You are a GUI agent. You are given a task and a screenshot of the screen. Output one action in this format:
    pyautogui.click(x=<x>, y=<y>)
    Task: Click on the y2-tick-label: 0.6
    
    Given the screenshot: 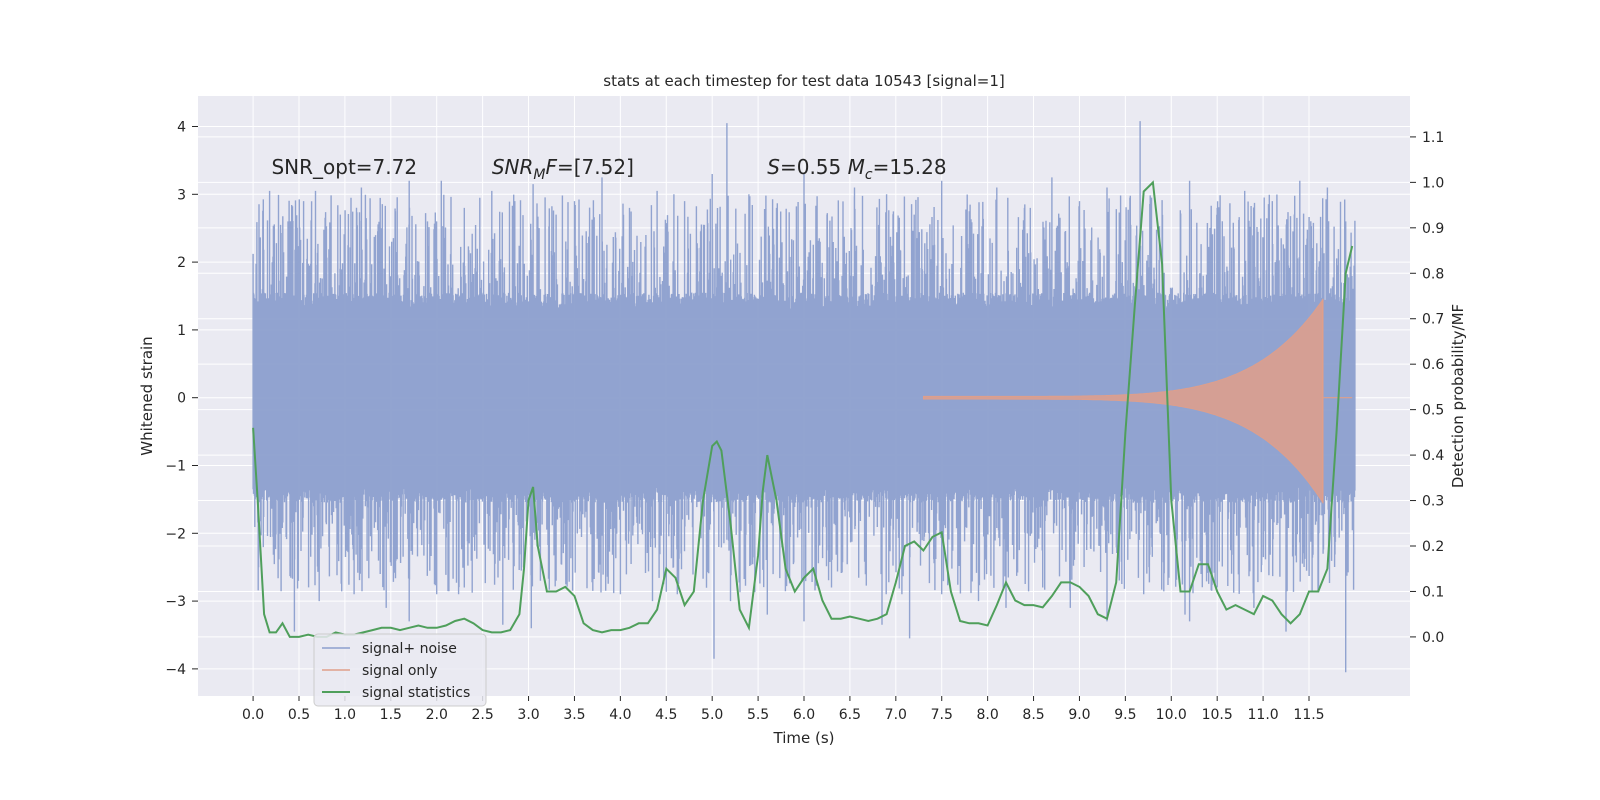 What is the action you would take?
    pyautogui.click(x=1433, y=365)
    